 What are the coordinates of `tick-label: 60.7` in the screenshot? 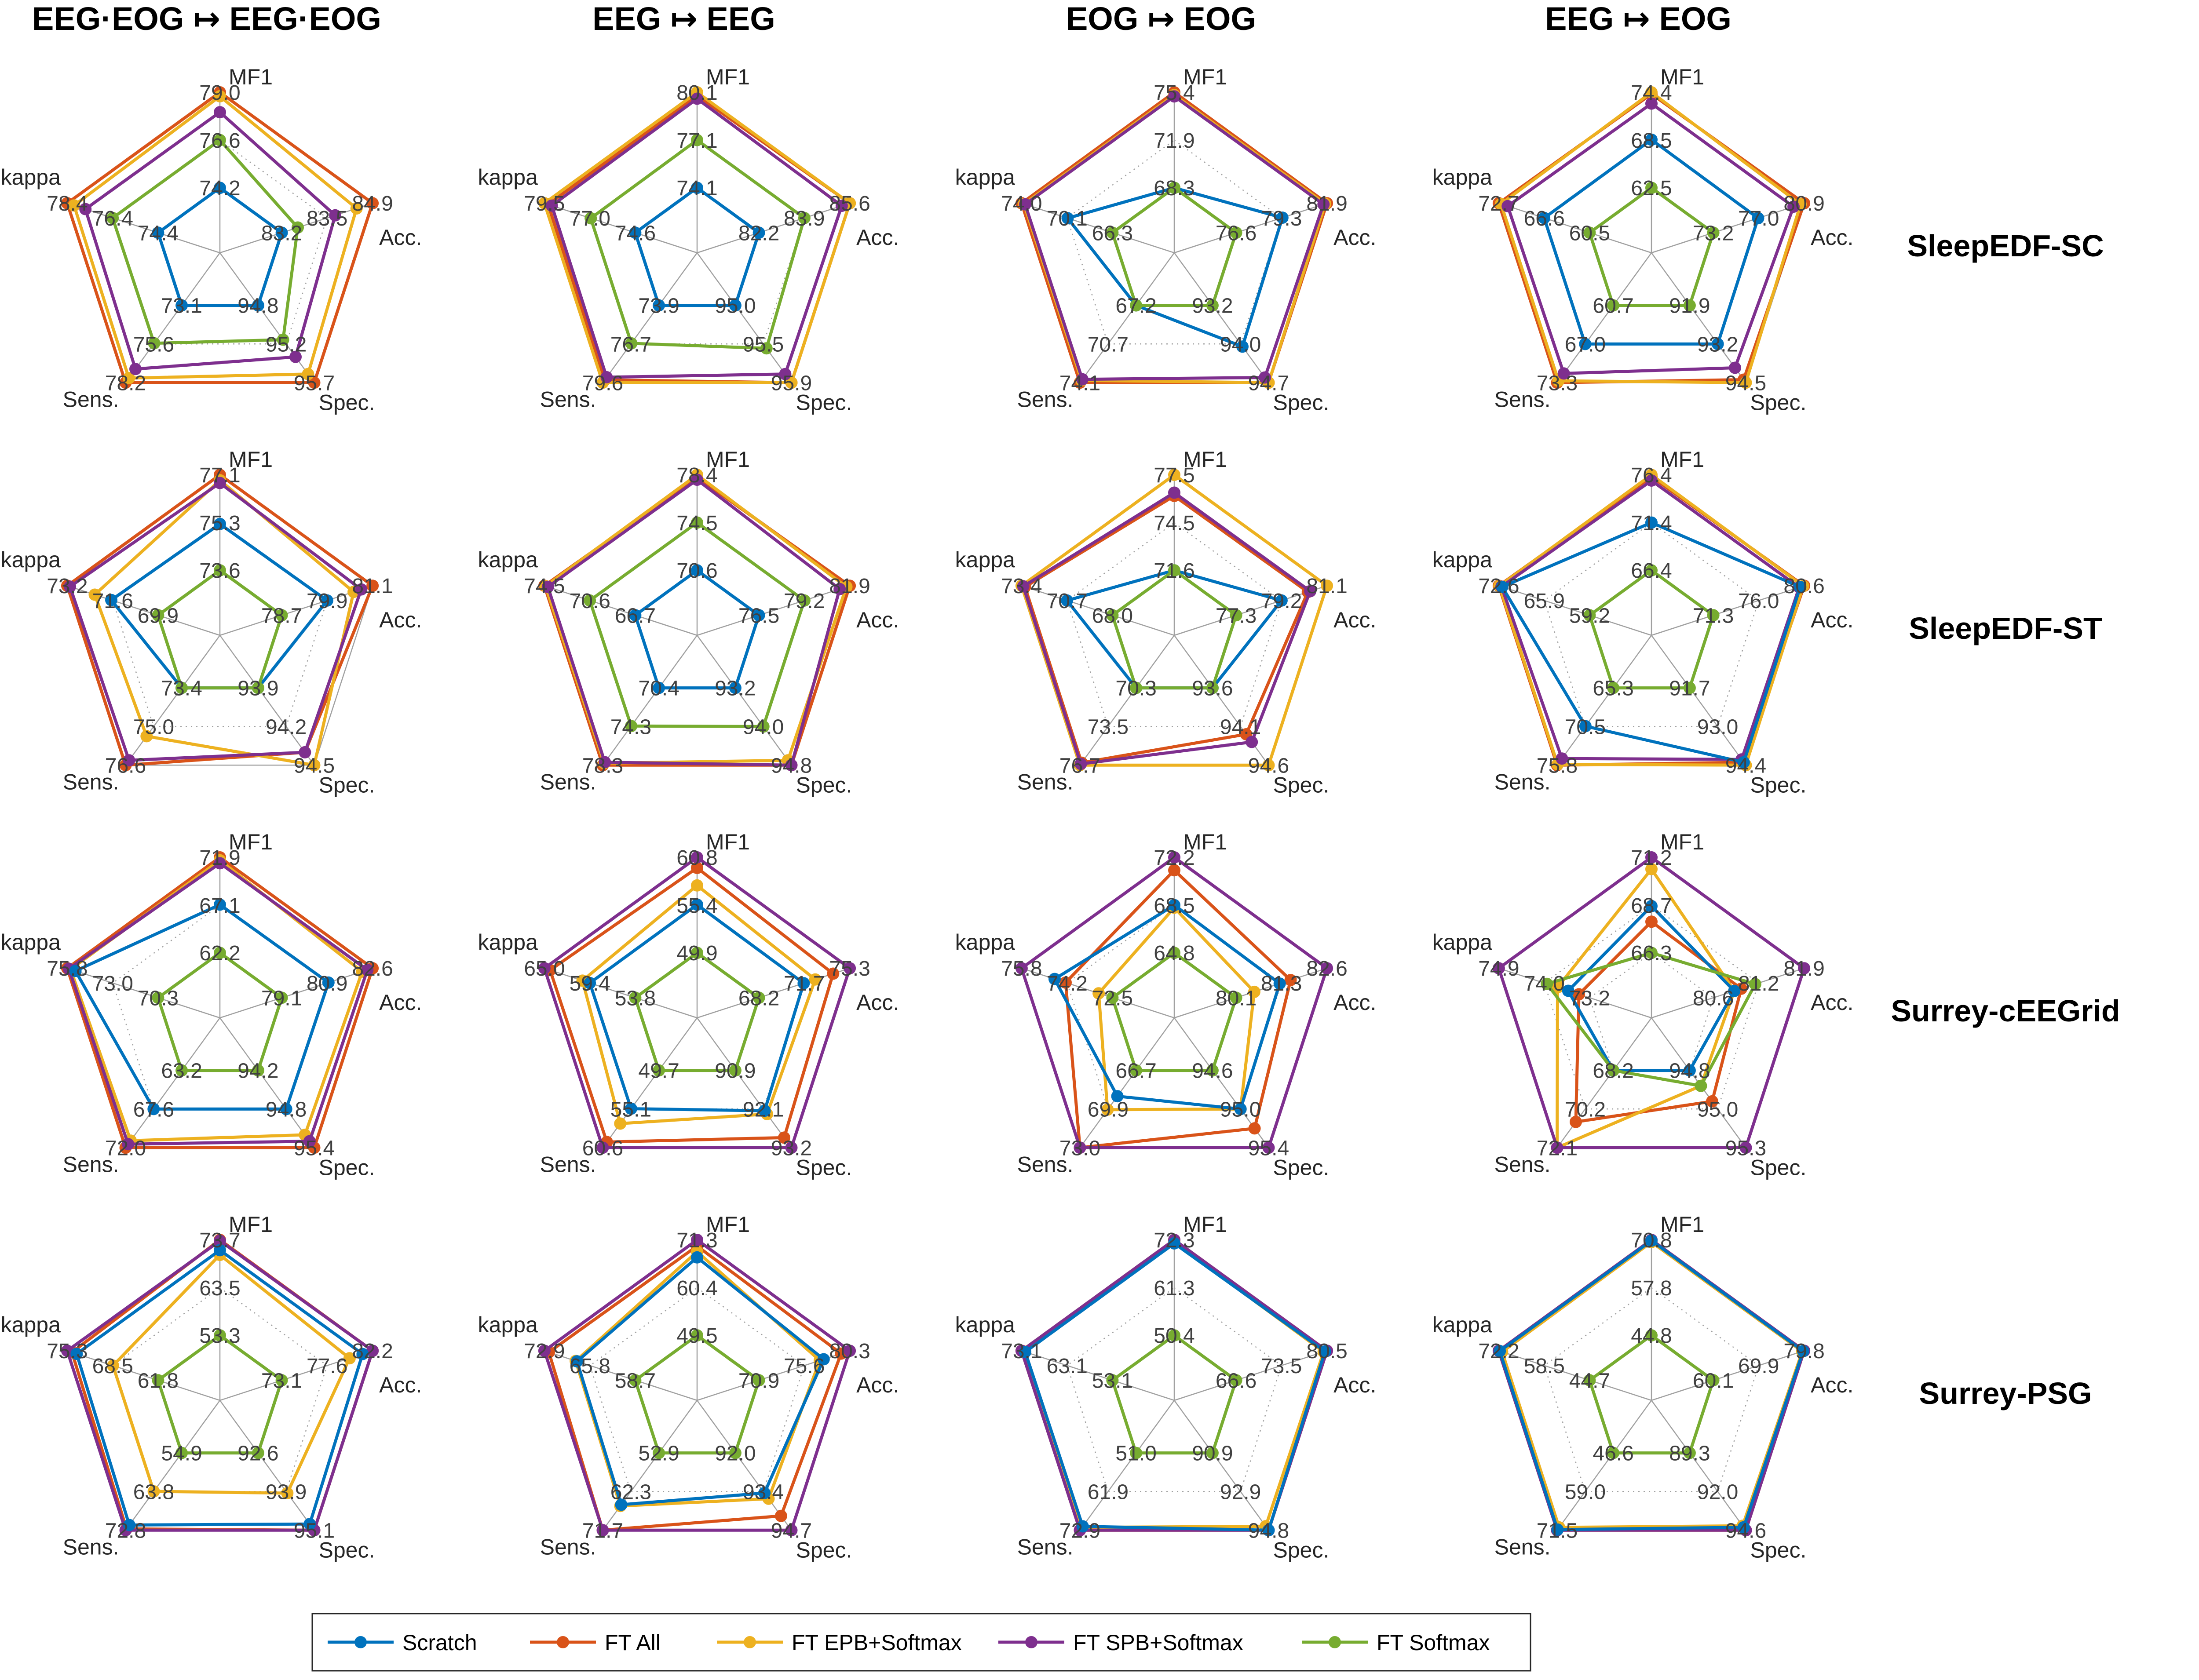 It's located at (1613, 306).